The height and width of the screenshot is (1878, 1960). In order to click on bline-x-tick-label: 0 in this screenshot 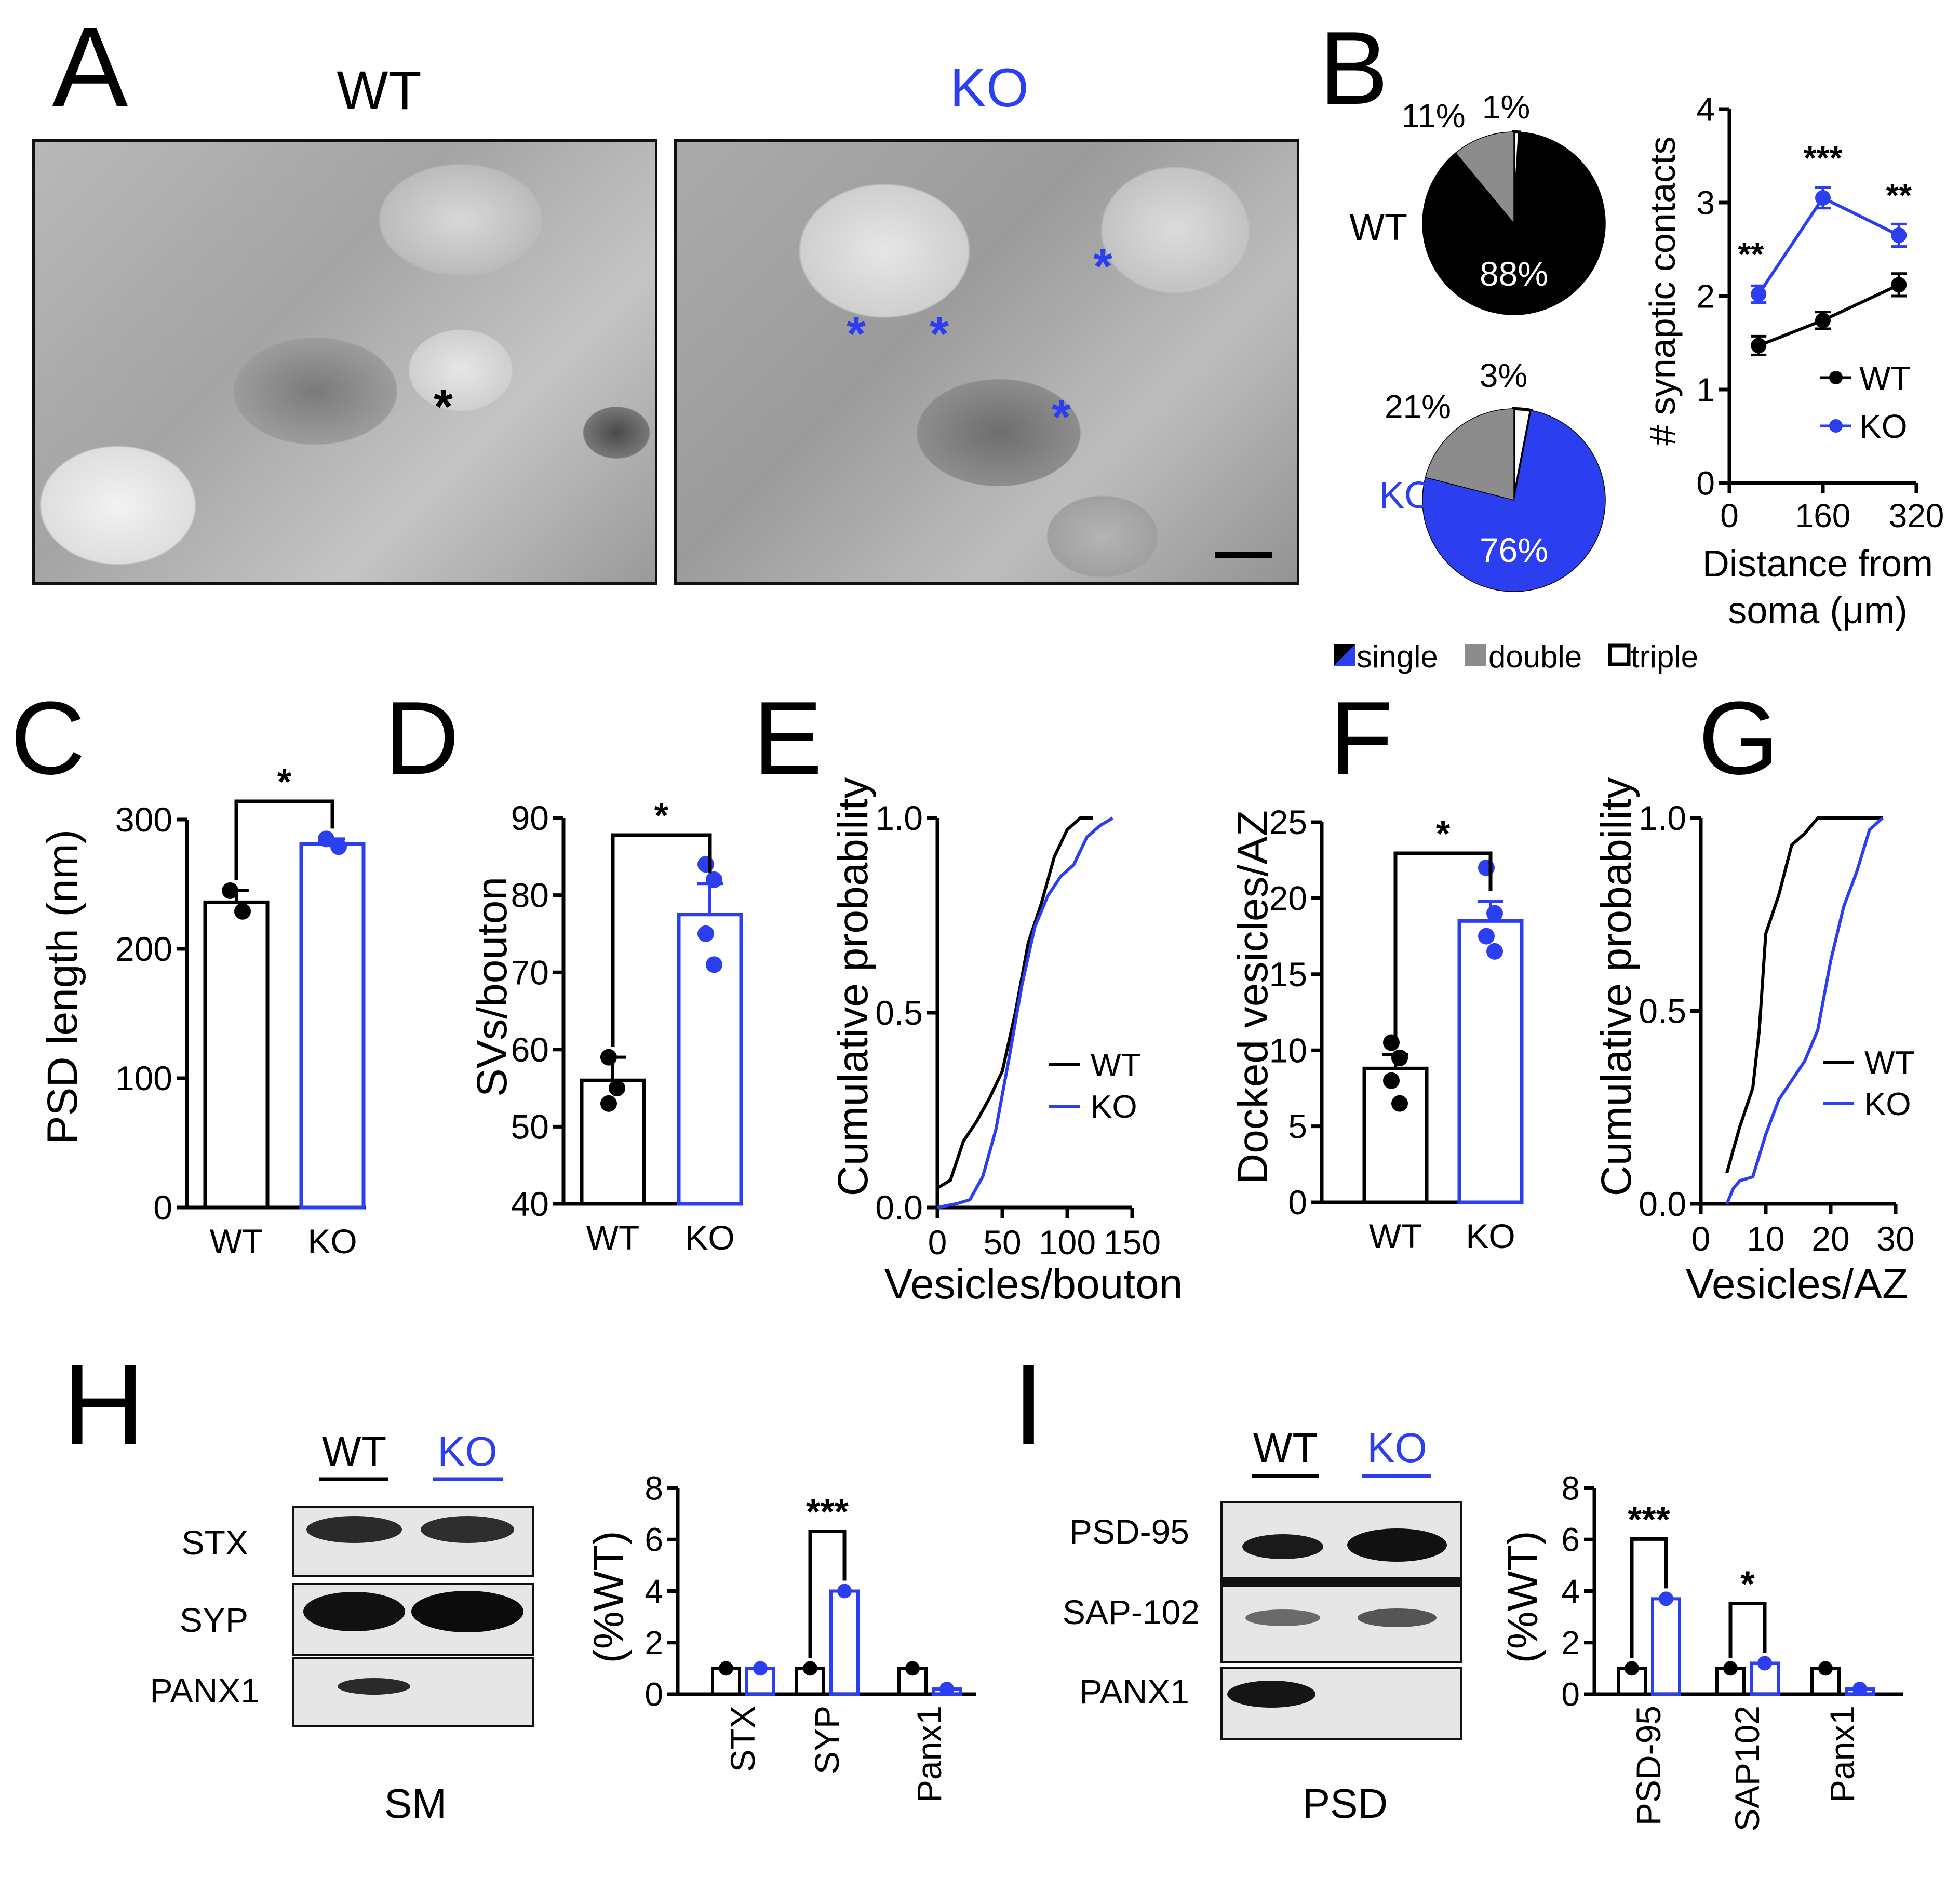, I will do `click(1729, 515)`.